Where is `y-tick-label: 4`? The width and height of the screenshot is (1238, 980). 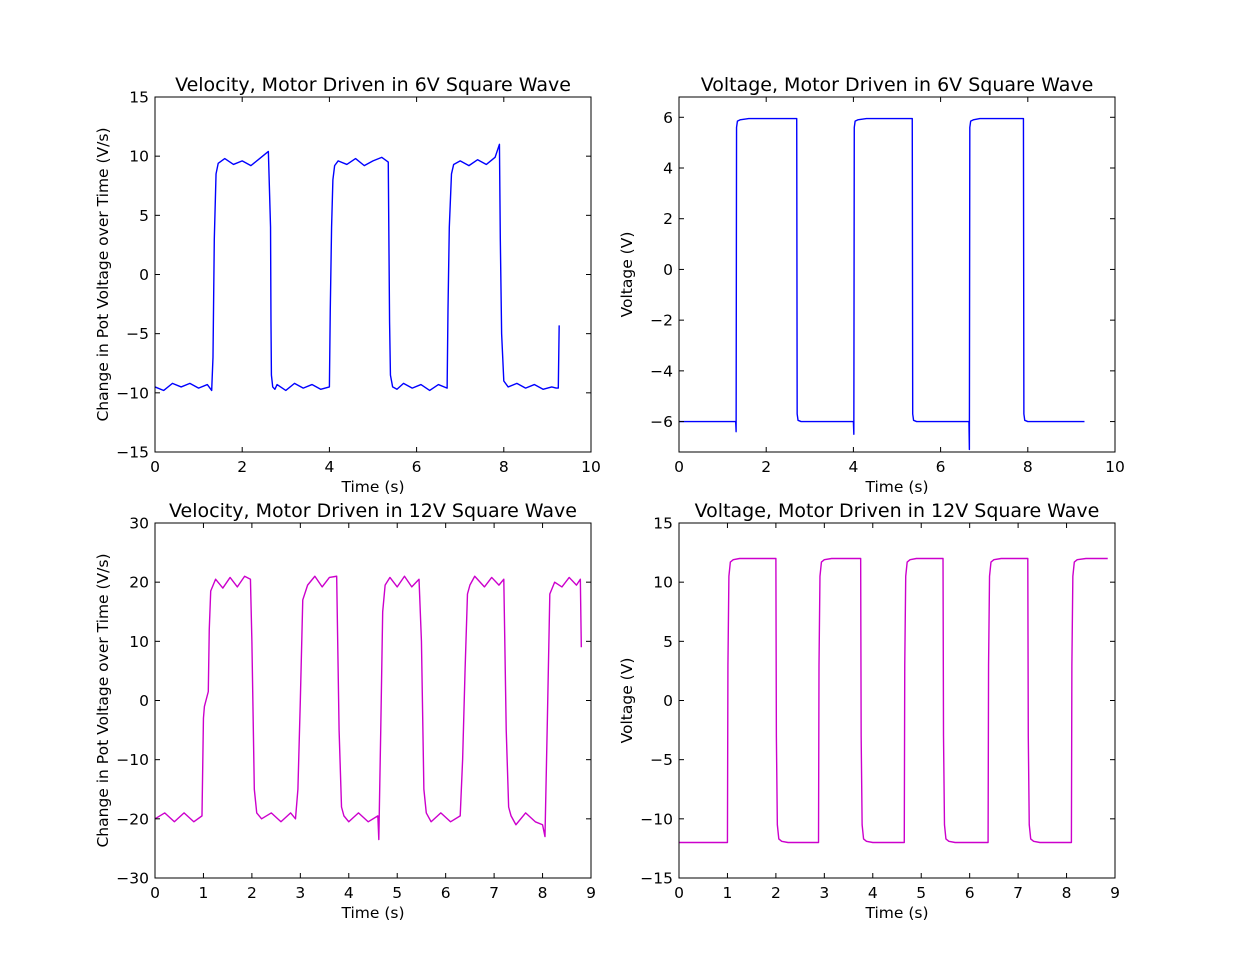
y-tick-label: 4 is located at coordinates (668, 169).